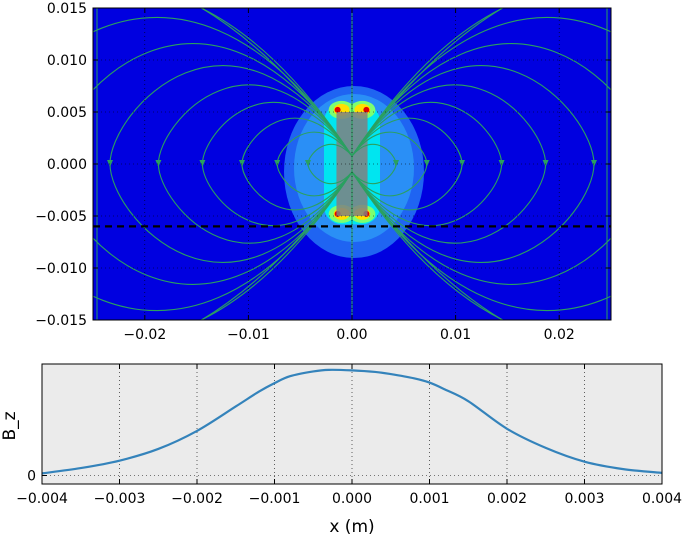  Describe the element at coordinates (584, 499) in the screenshot. I see `x-tick-label: 0.003` at that location.